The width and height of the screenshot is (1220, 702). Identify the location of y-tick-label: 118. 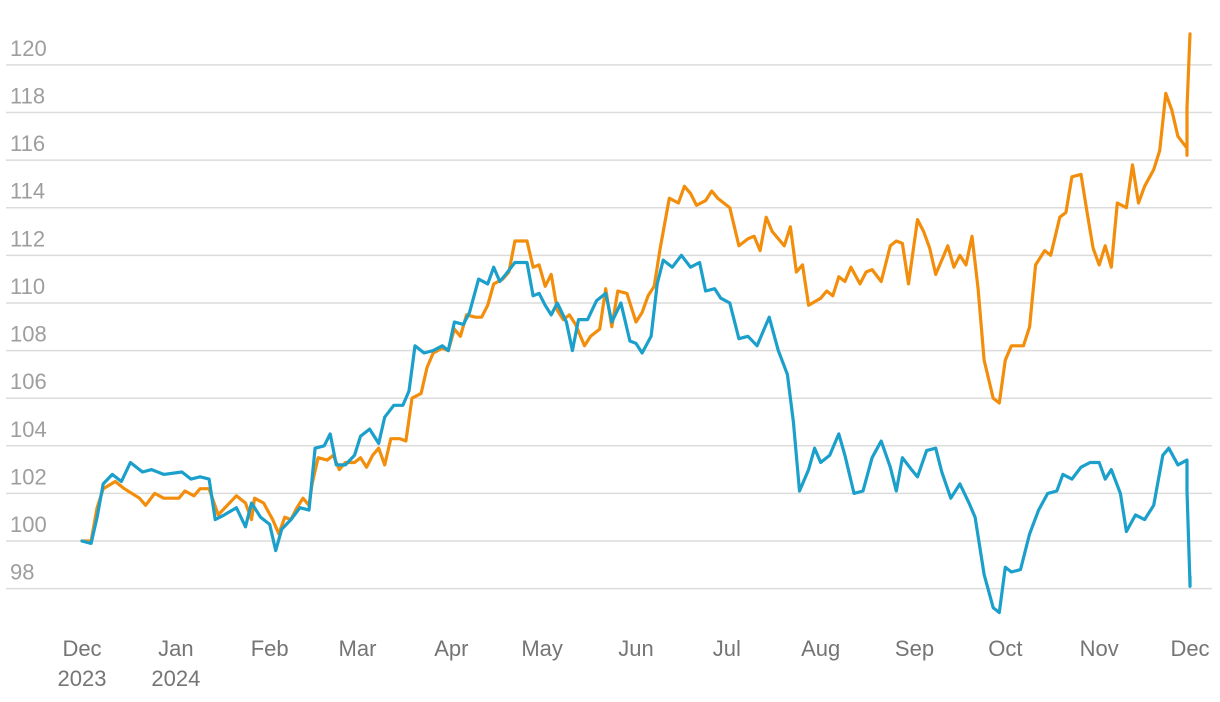
(27, 95).